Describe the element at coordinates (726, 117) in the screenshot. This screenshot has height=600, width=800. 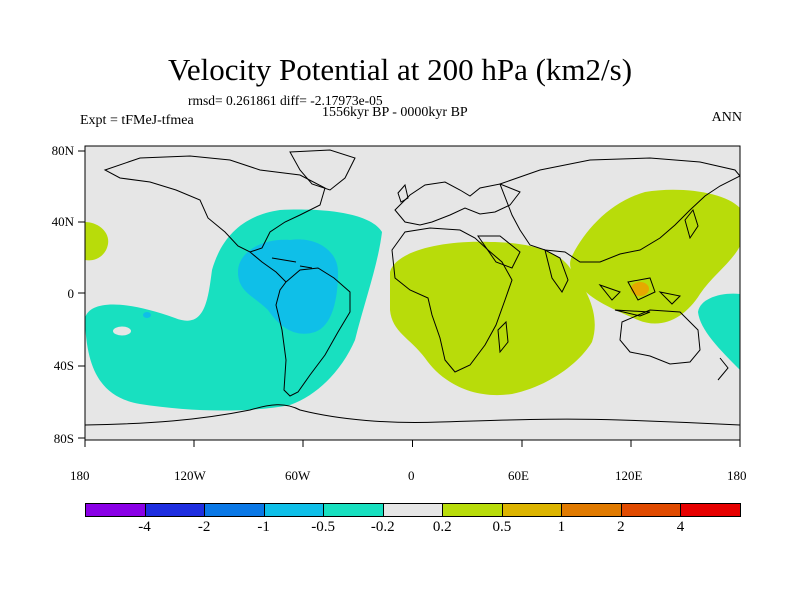
I see `season-label: ANN` at that location.